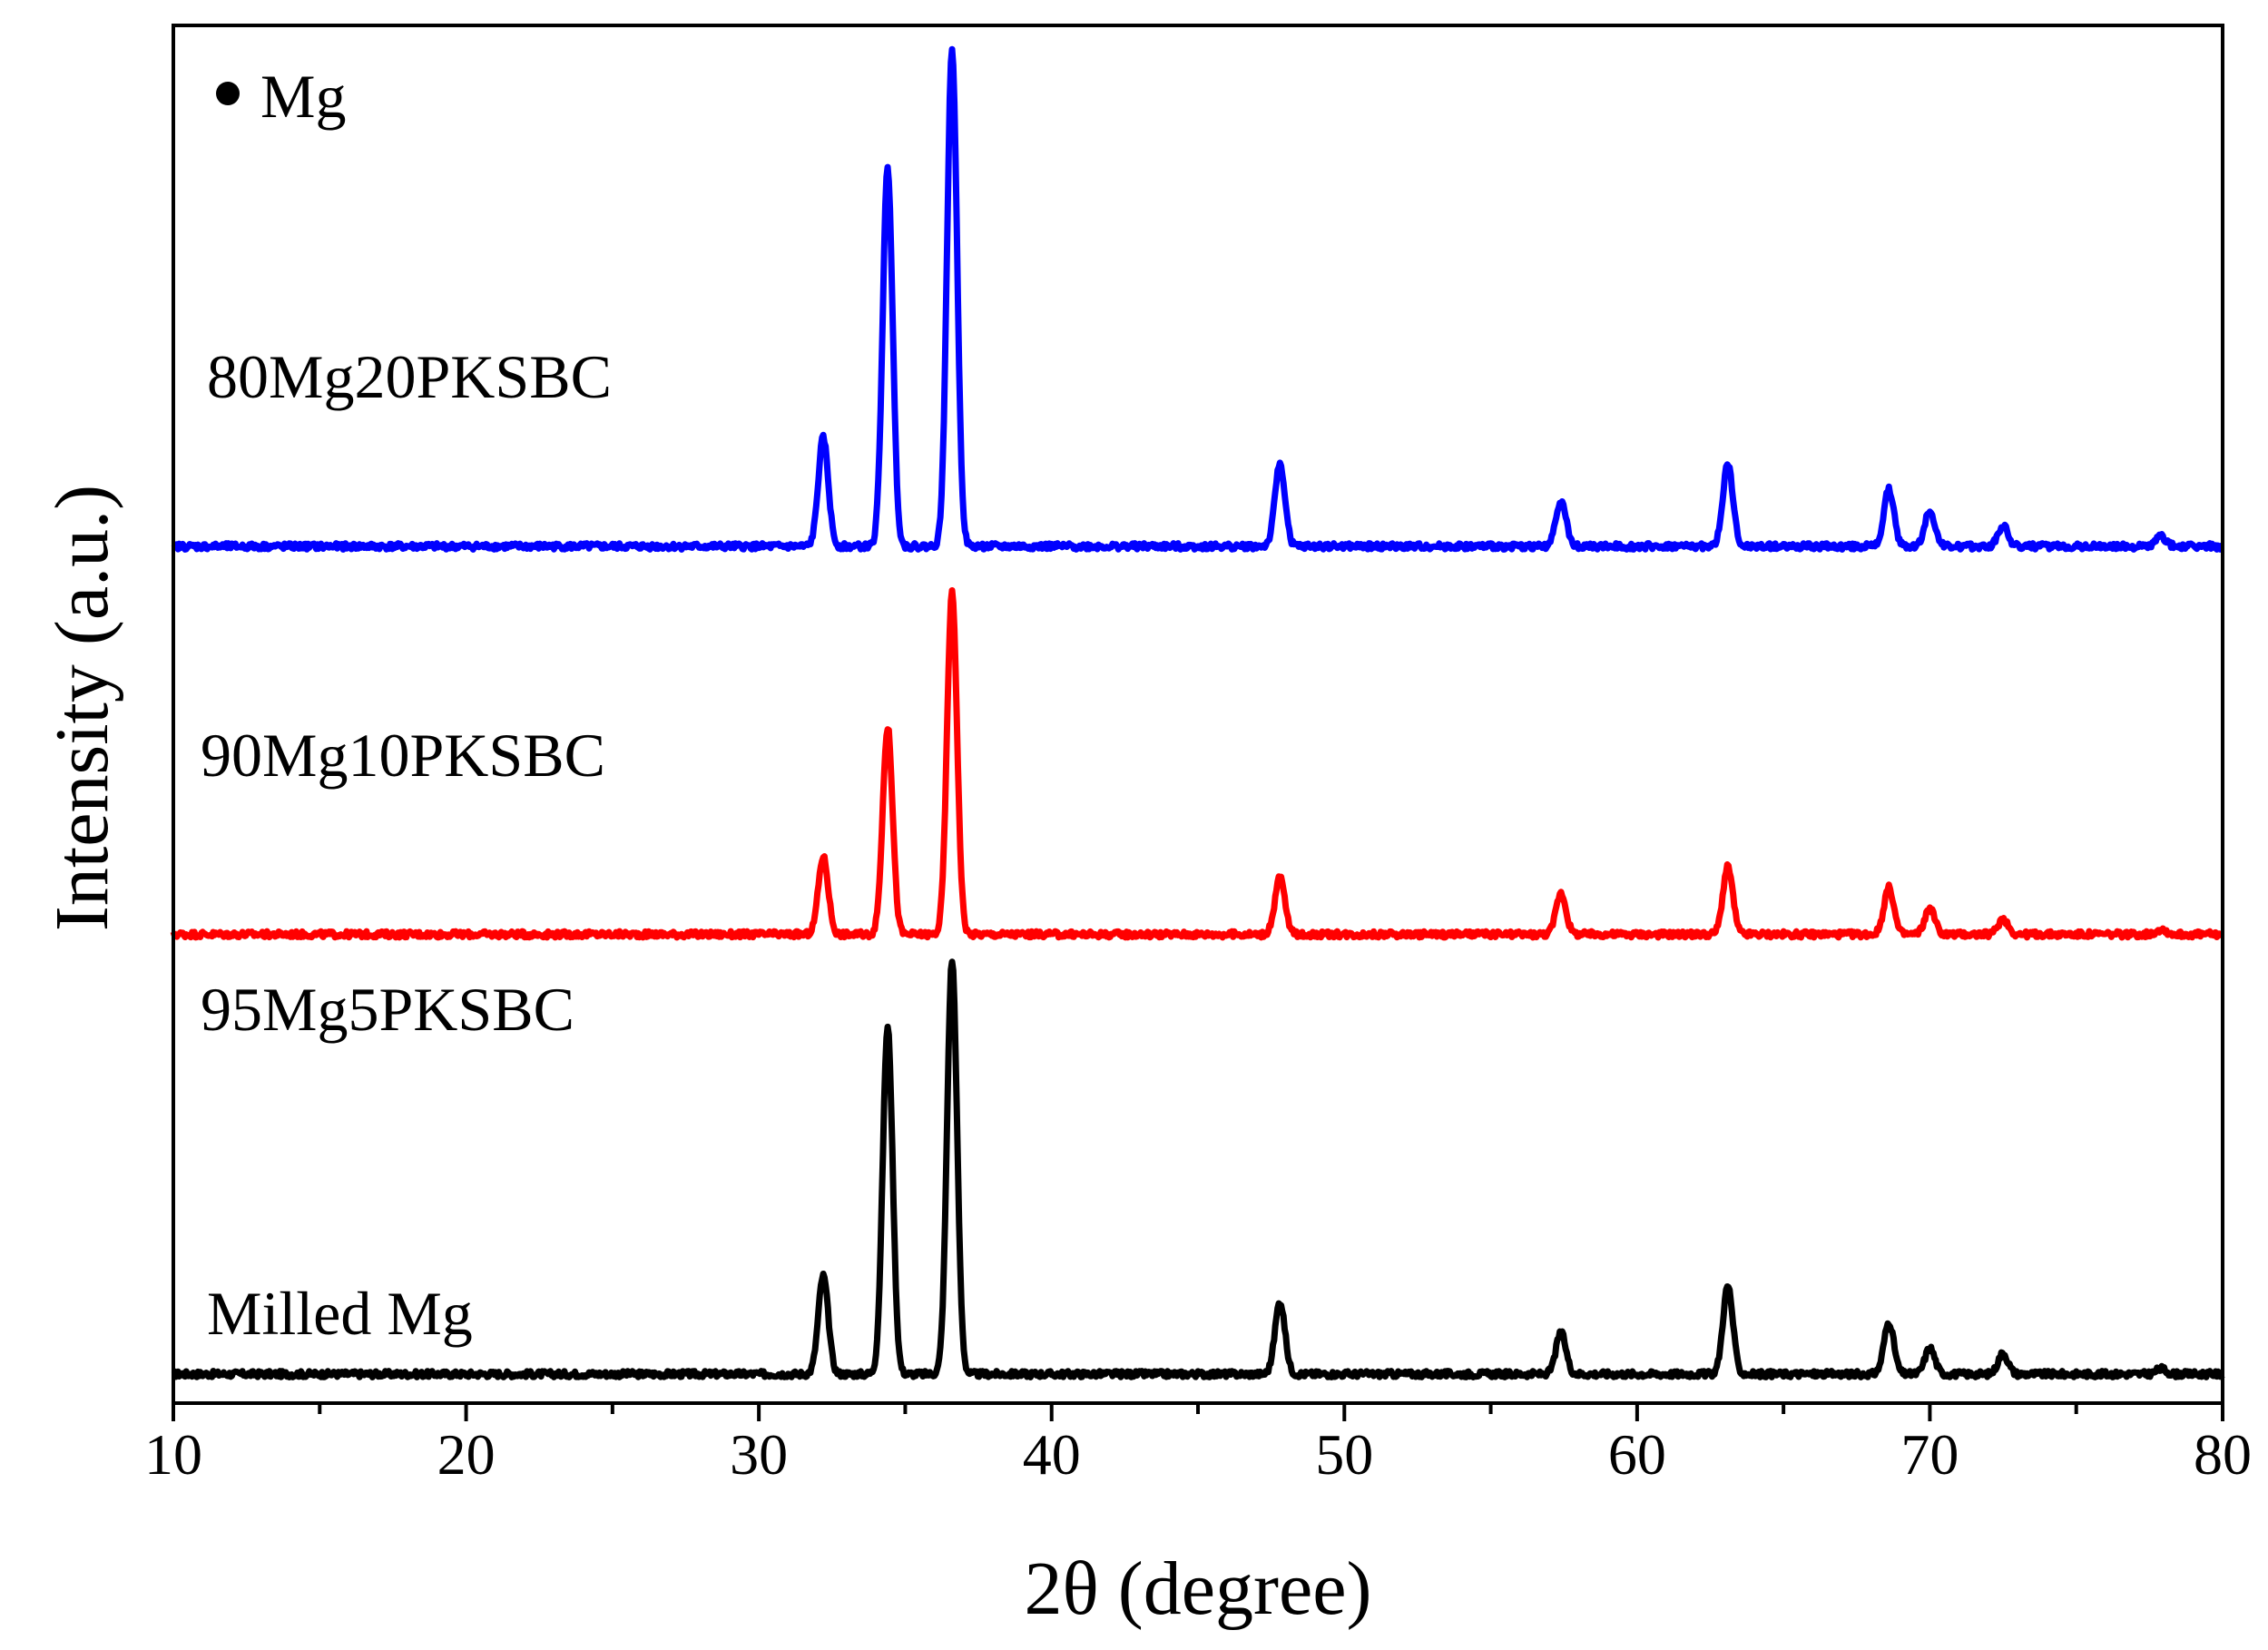  Describe the element at coordinates (228, 93) in the screenshot. I see `legend-marker` at that location.